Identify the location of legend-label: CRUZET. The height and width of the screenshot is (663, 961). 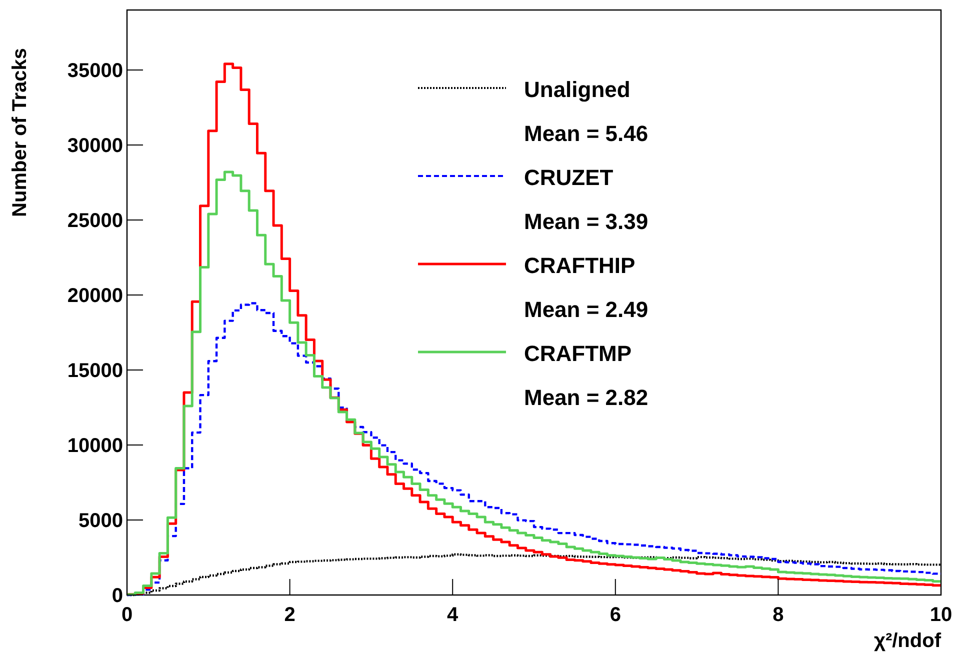
(569, 177).